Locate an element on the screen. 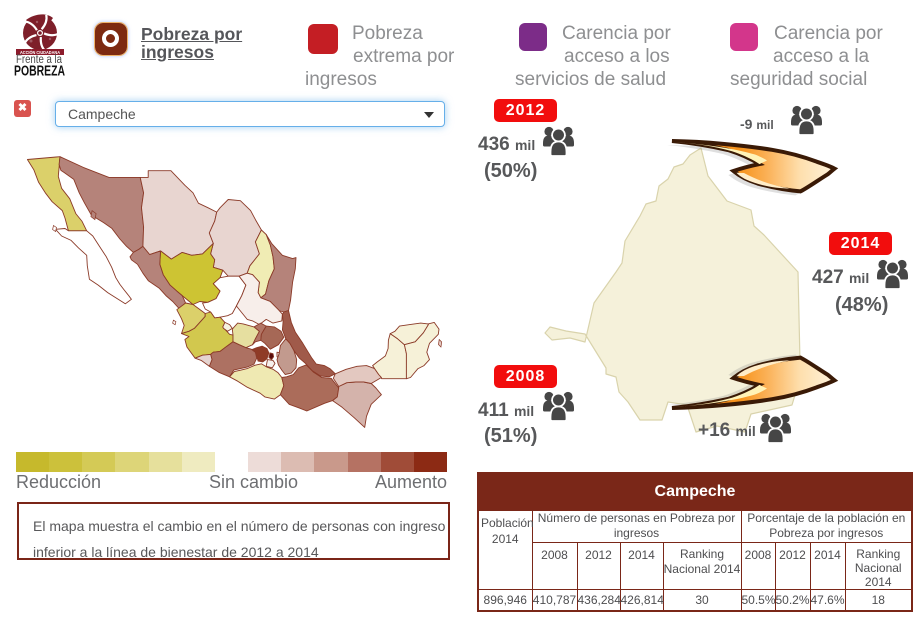 Image resolution: width=924 pixels, height=623 pixels. svg-text: POBREZA is located at coordinates (39, 72).